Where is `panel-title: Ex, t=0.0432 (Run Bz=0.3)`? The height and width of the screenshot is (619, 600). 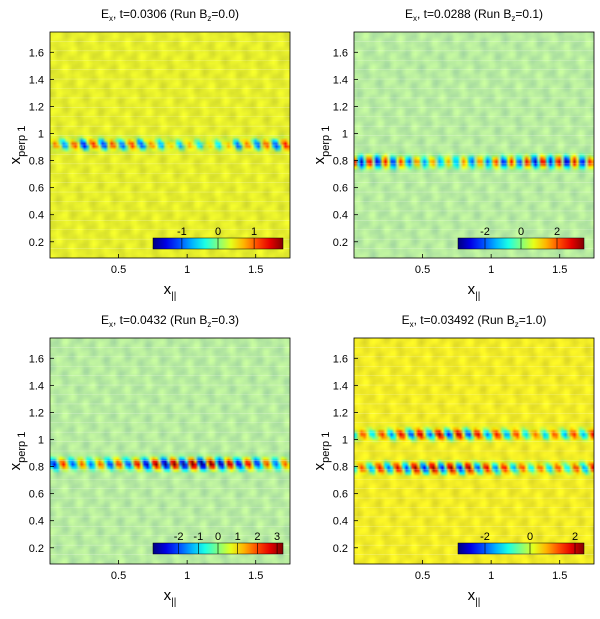
panel-title: Ex, t=0.0432 (Run Bz=0.3) is located at coordinates (170, 321).